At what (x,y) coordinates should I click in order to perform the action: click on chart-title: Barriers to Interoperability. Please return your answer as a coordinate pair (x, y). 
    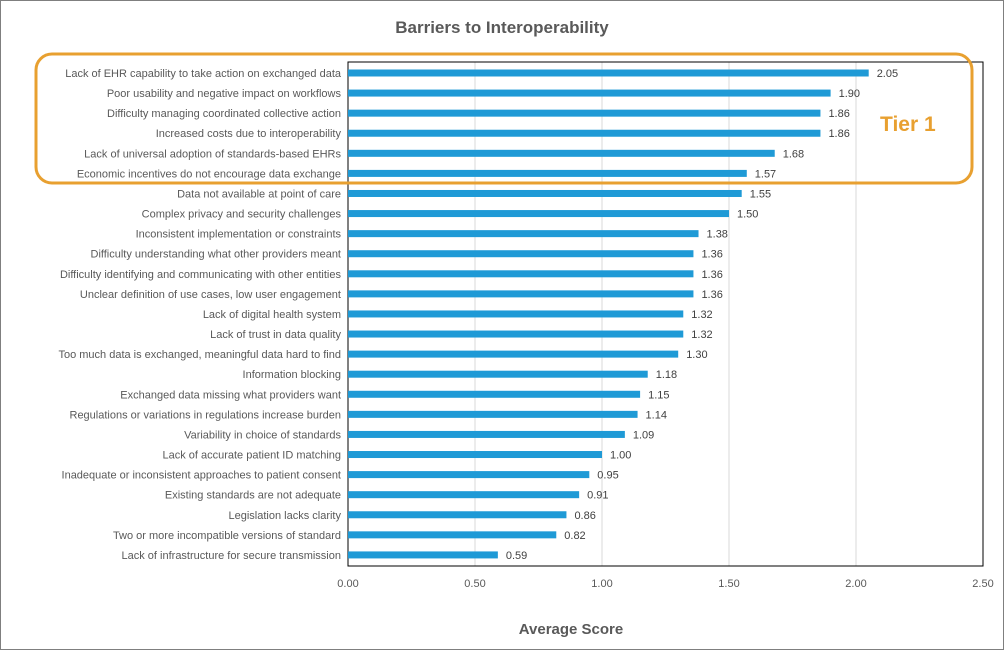
    Looking at the image, I should click on (502, 27).